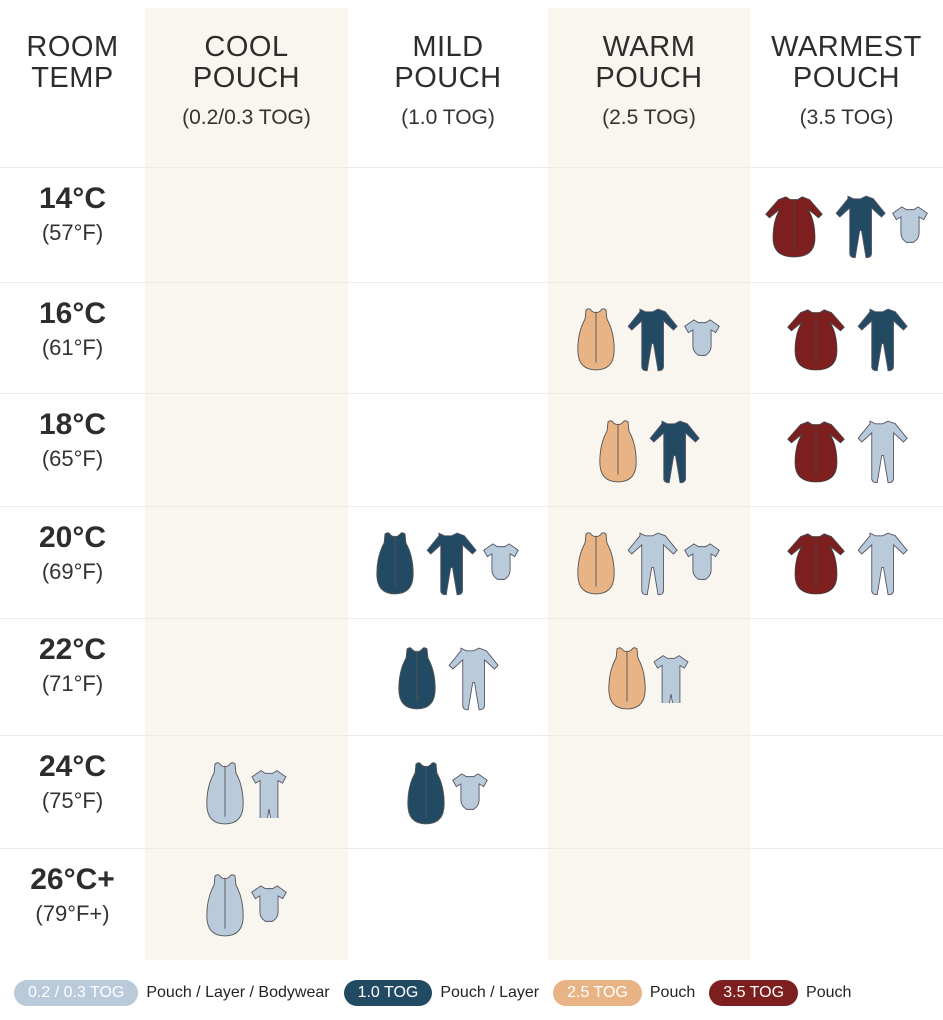  Describe the element at coordinates (846, 117) in the screenshot. I see `column-tog: (3.5 TOG)` at that location.